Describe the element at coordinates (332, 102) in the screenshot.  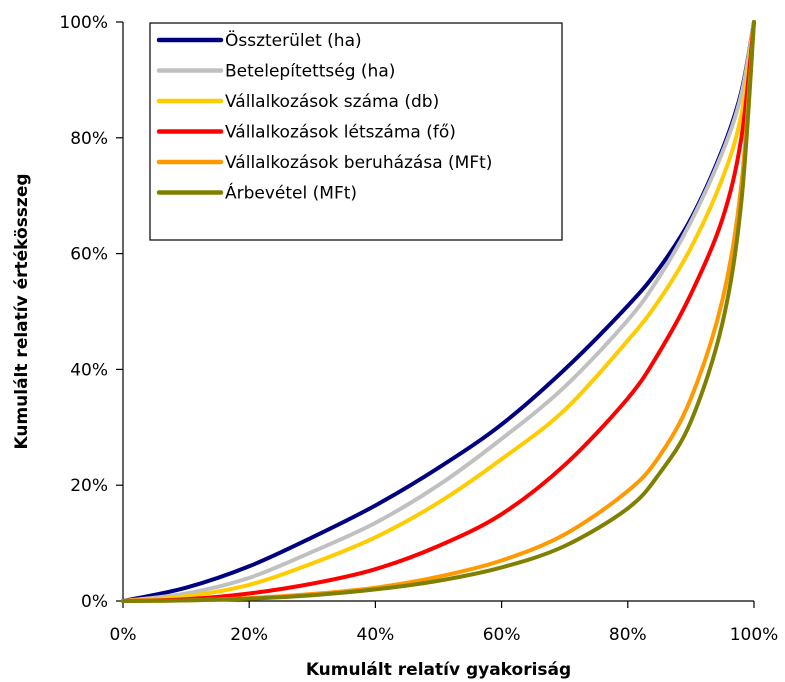
I see `legend-label: Vállalkozások száma (db)` at that location.